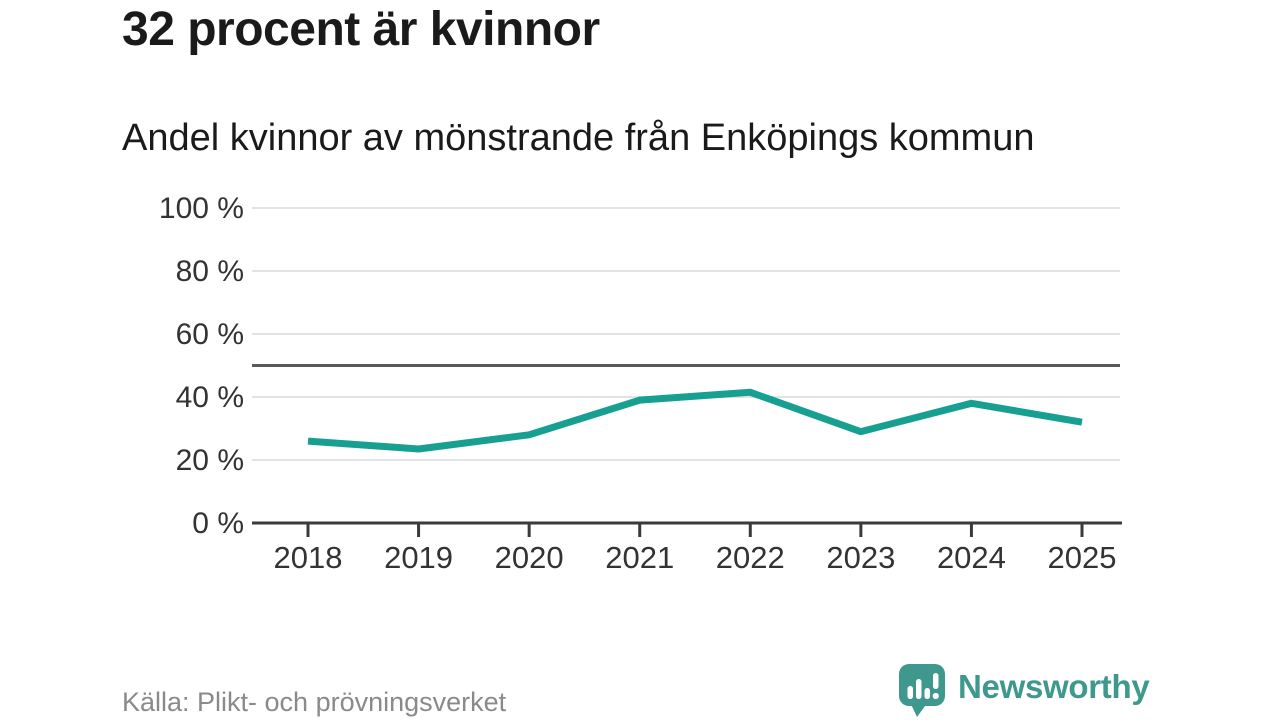 The width and height of the screenshot is (1280, 720). I want to click on newsworthy-wordmark: Newsworthy, so click(1054, 686).